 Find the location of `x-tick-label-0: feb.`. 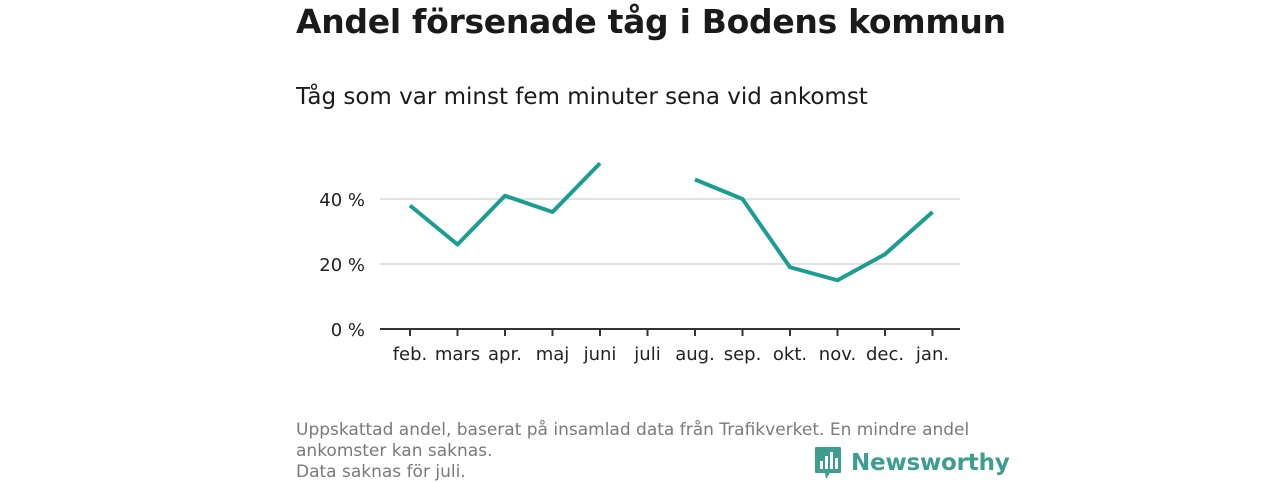

x-tick-label-0: feb. is located at coordinates (410, 354).